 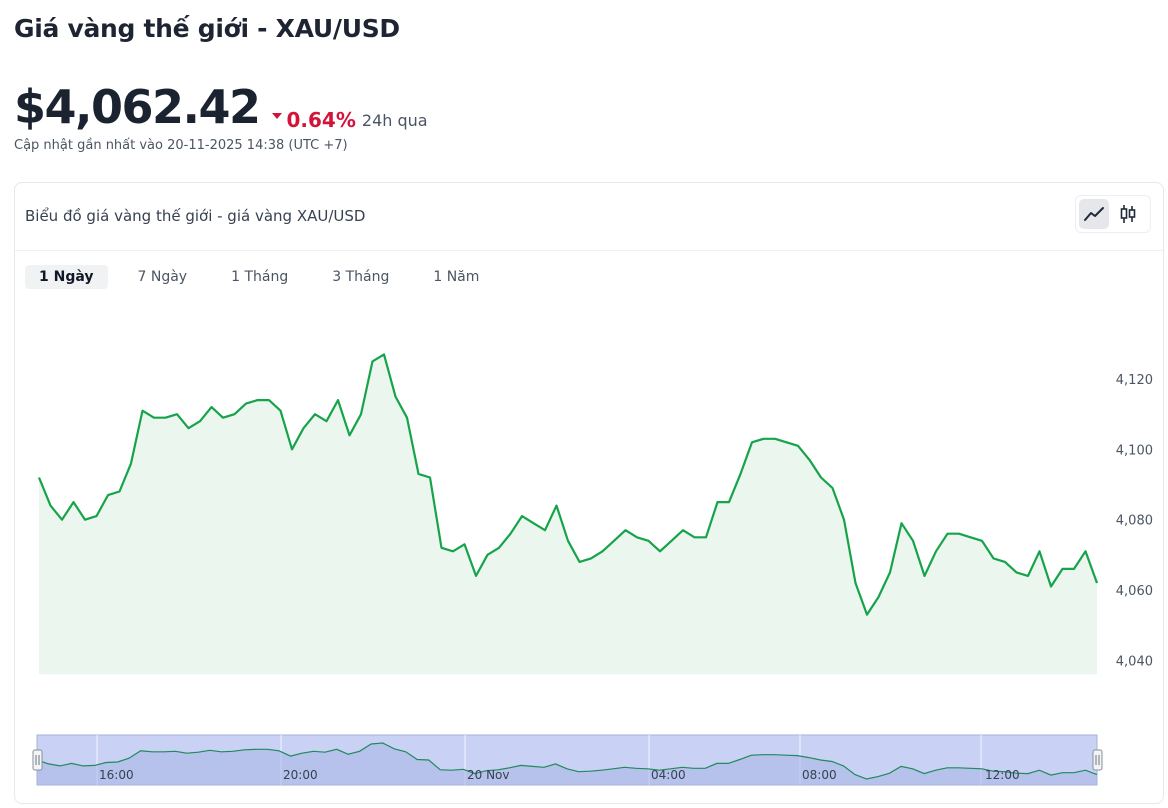 I want to click on tab-1-year: 1 Năm, so click(x=456, y=277).